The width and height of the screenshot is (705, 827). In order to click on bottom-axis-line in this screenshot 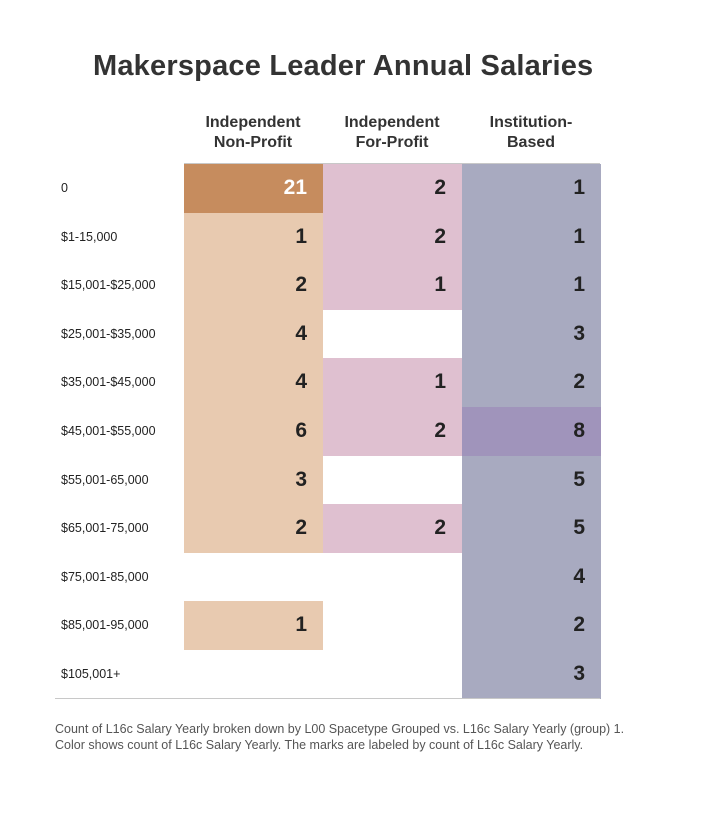, I will do `click(327, 698)`.